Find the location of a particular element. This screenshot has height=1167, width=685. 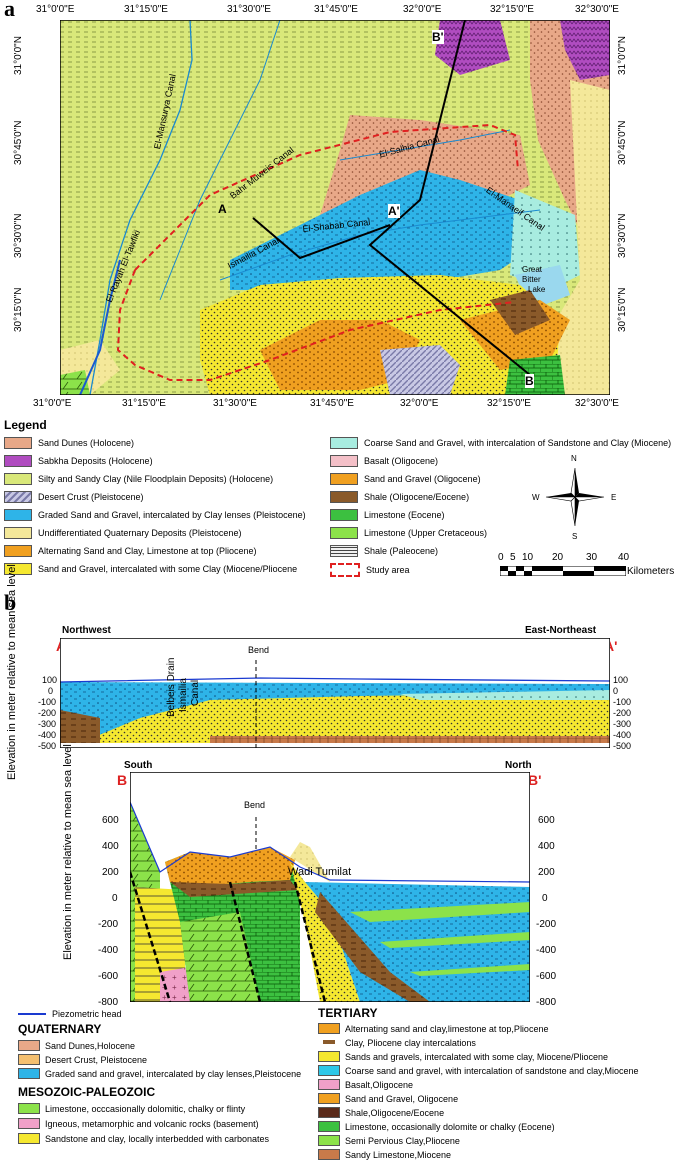

swatch-shale-paleocene is located at coordinates (344, 551).